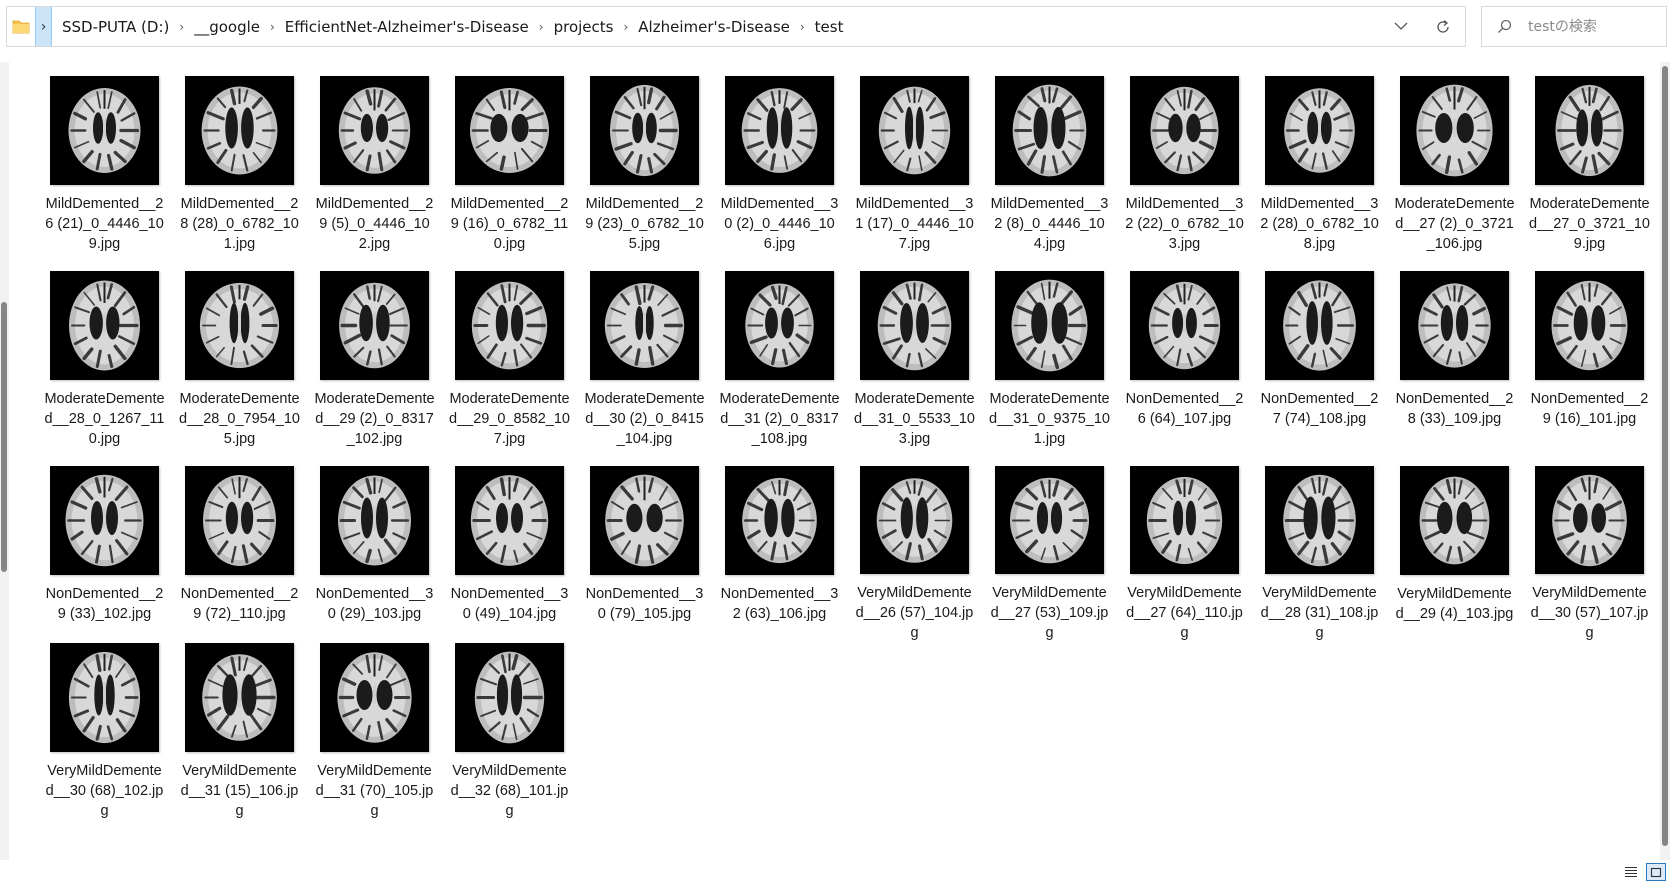  I want to click on file-item: NonDemented__30 (29)_103.jpg, so click(374, 554).